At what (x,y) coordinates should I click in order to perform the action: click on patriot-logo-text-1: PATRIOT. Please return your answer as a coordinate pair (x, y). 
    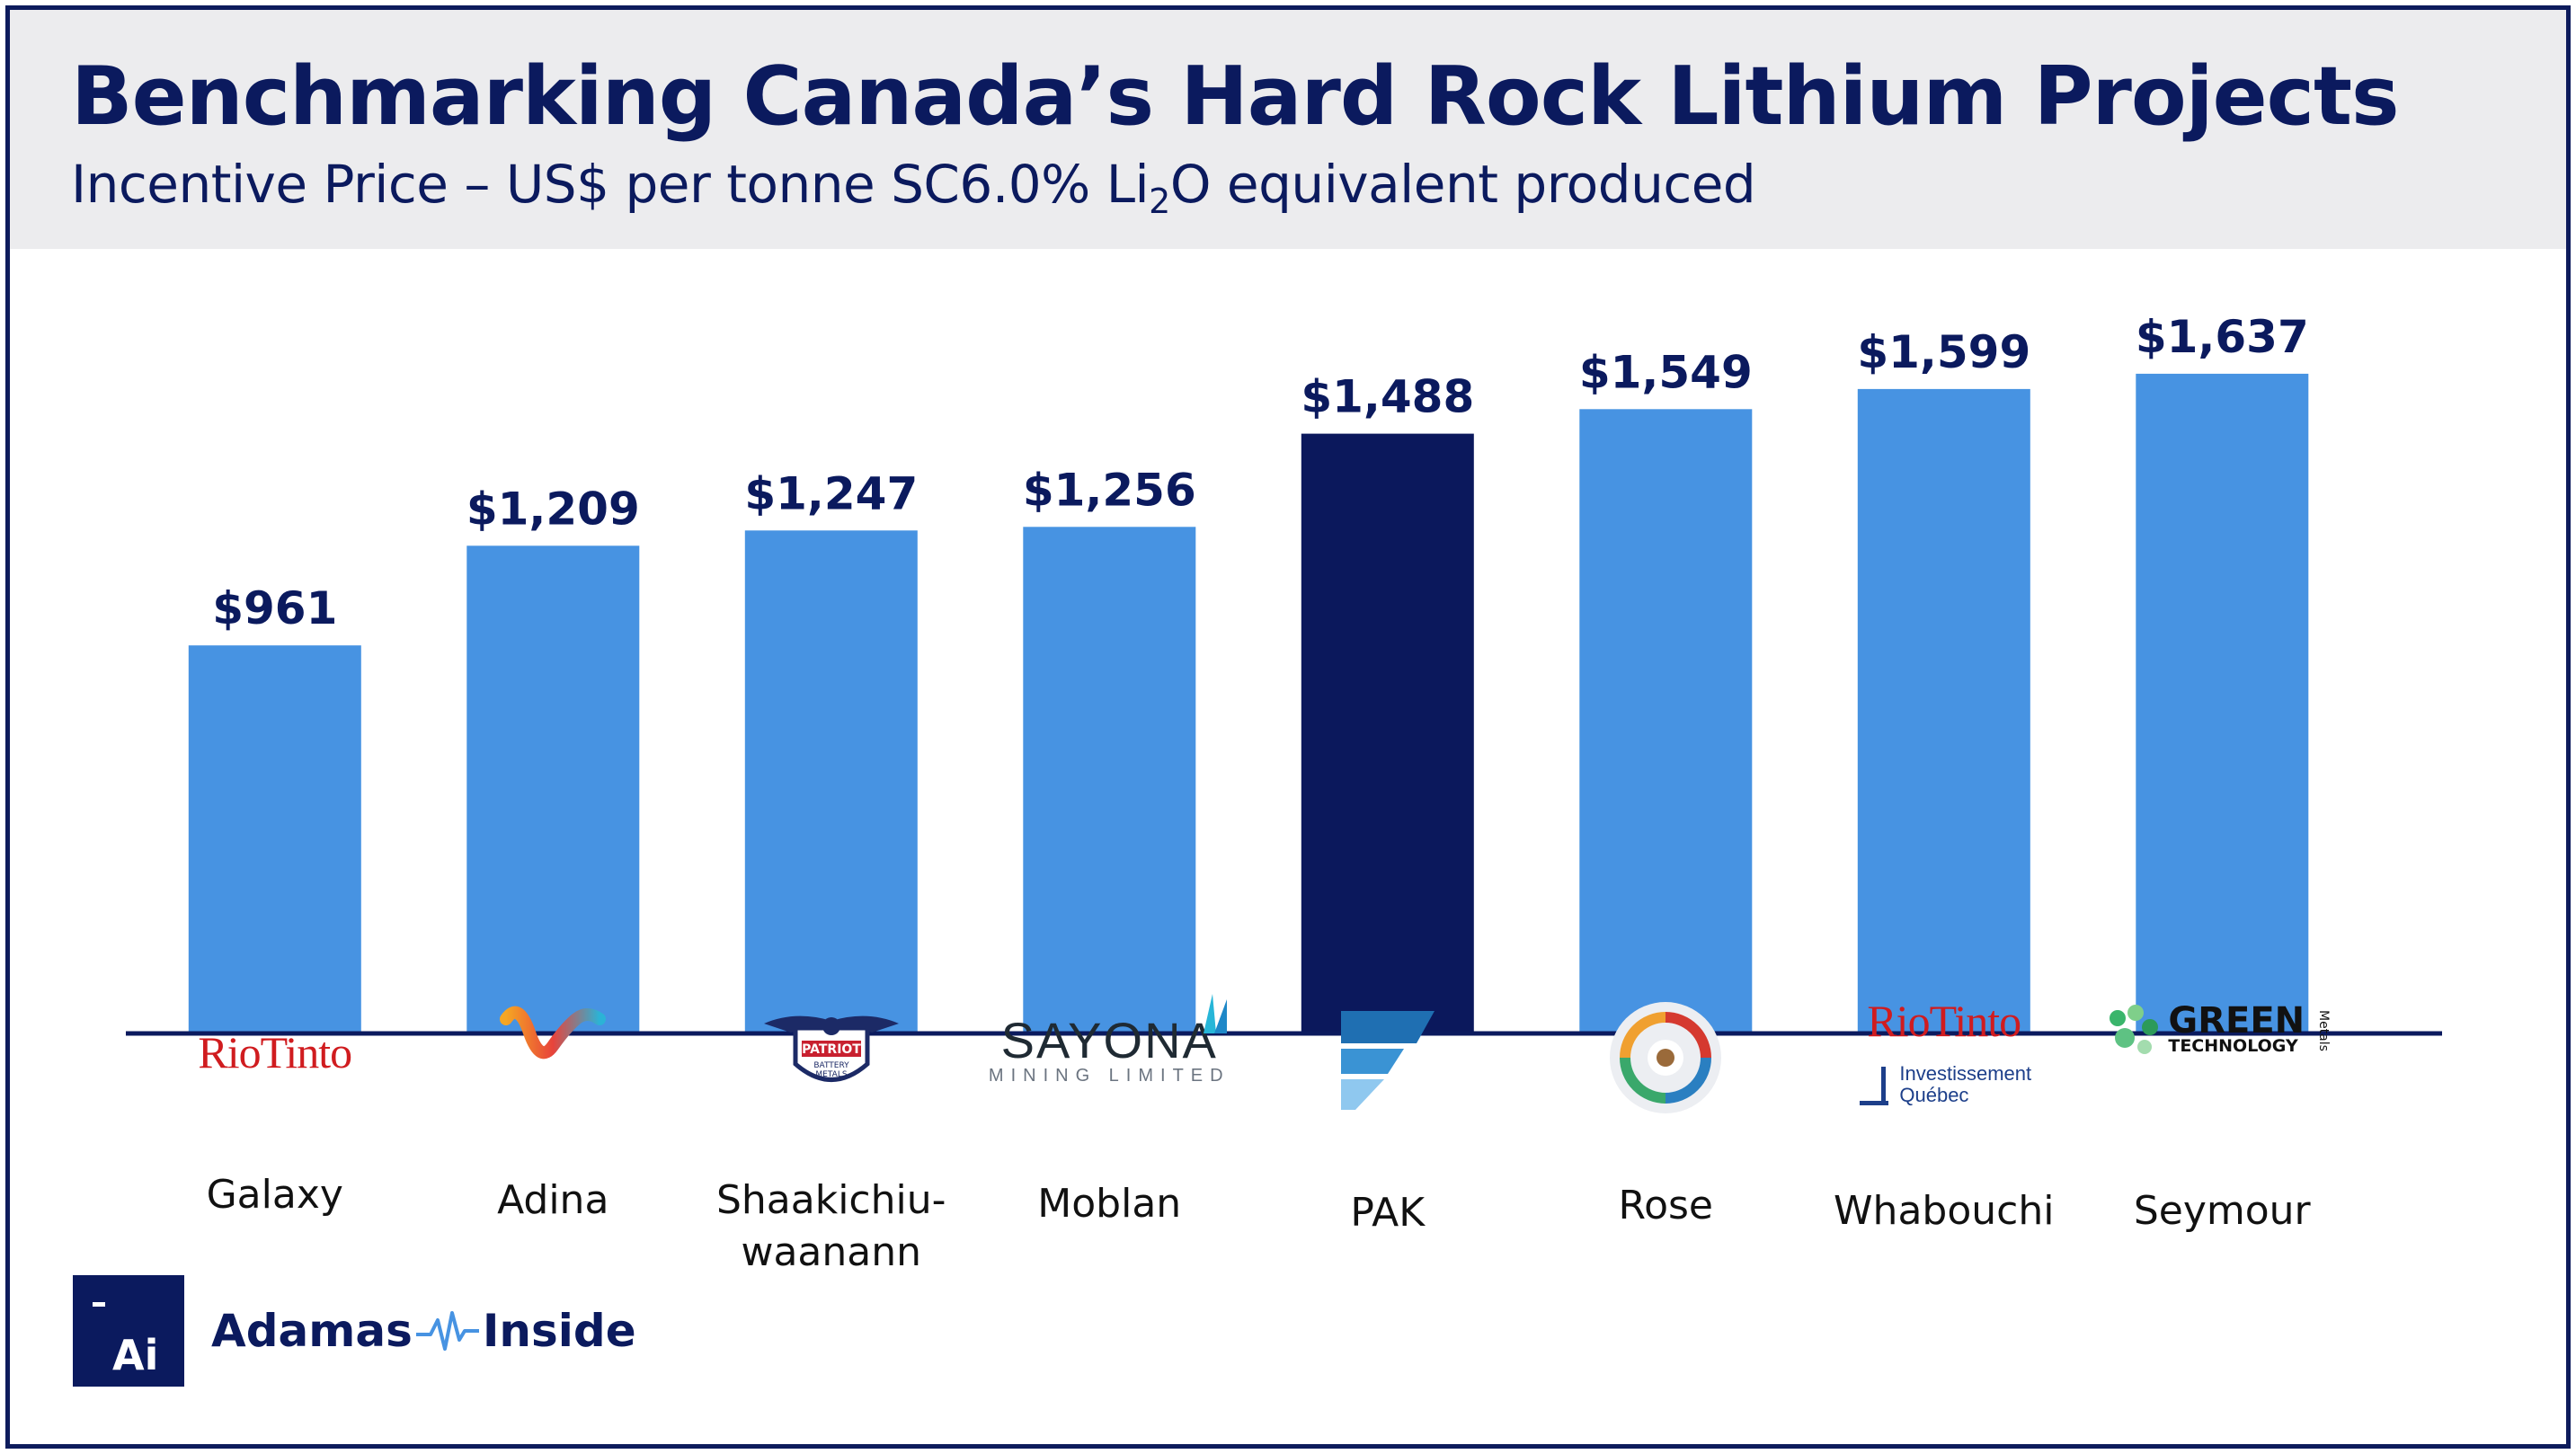
    Looking at the image, I should click on (831, 1049).